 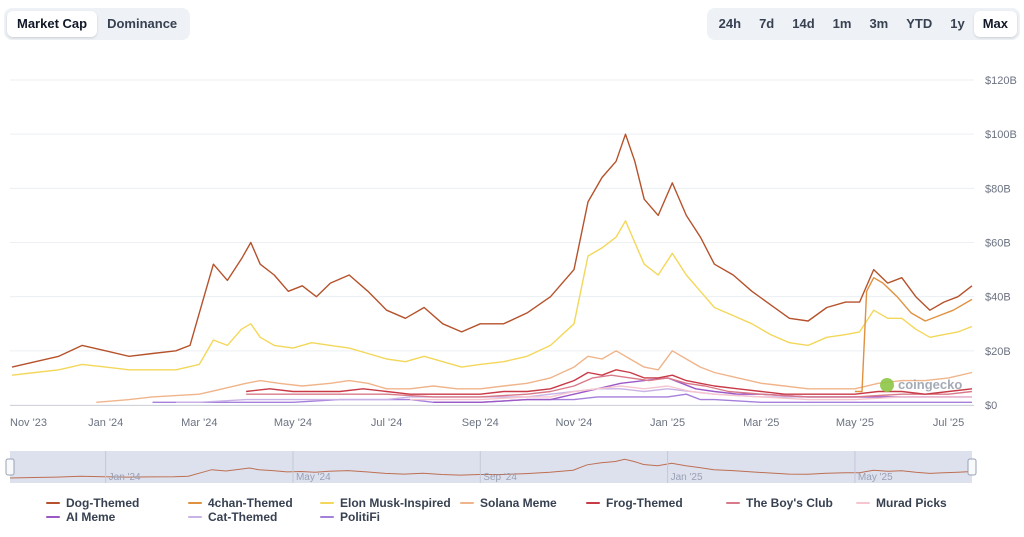 I want to click on legend-item-ai-meme: AI Meme, so click(x=80, y=517).